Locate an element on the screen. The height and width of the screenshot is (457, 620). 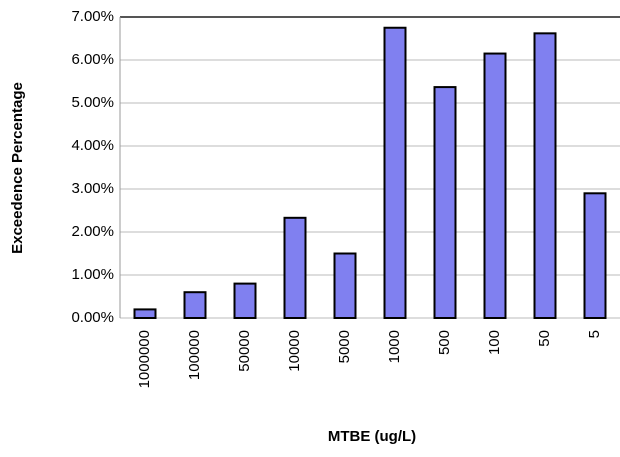
y-axis-title: Exceedence Percentage is located at coordinates (17, 168).